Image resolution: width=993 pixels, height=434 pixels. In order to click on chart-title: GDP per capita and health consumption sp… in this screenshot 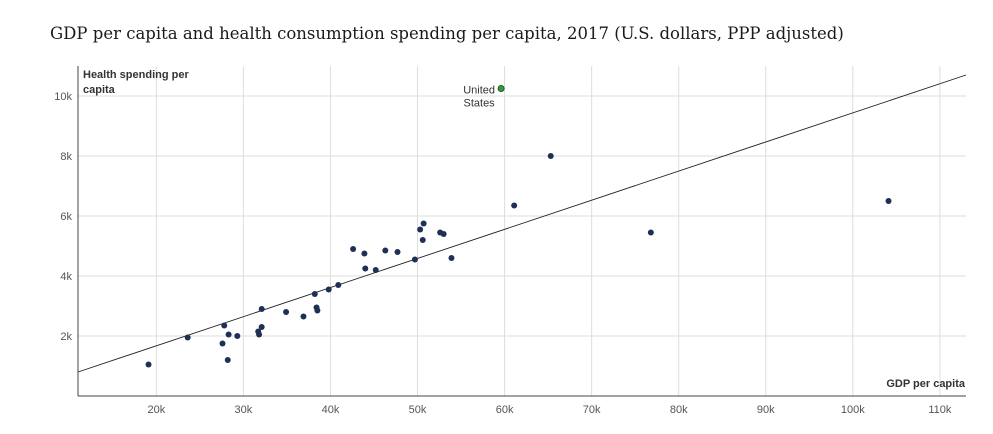, I will do `click(447, 33)`.